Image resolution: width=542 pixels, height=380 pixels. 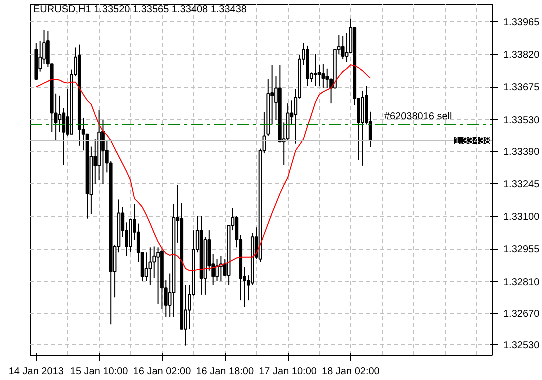 What do you see at coordinates (522, 314) in the screenshot?
I see `y-tick-label: 1.32670` at bounding box center [522, 314].